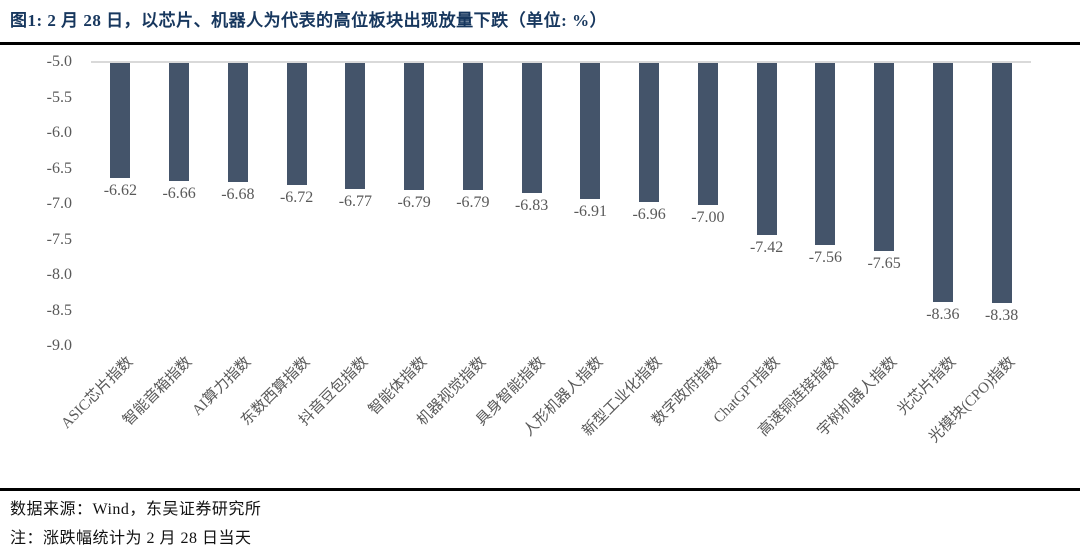  Describe the element at coordinates (179, 193) in the screenshot. I see `bar-value-label: -6.66` at that location.